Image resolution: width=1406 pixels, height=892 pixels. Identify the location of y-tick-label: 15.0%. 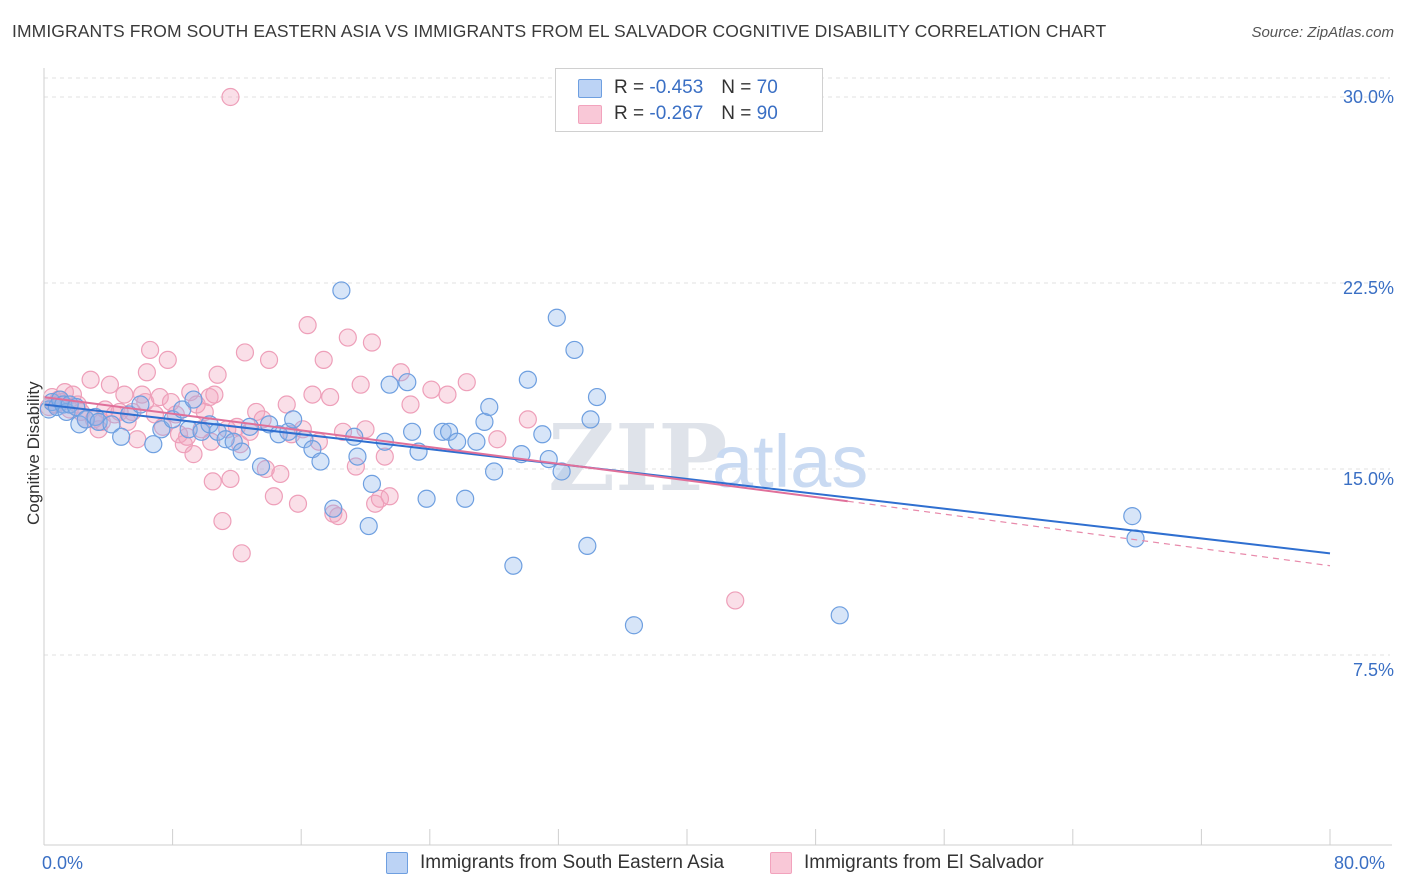
(1368, 479).